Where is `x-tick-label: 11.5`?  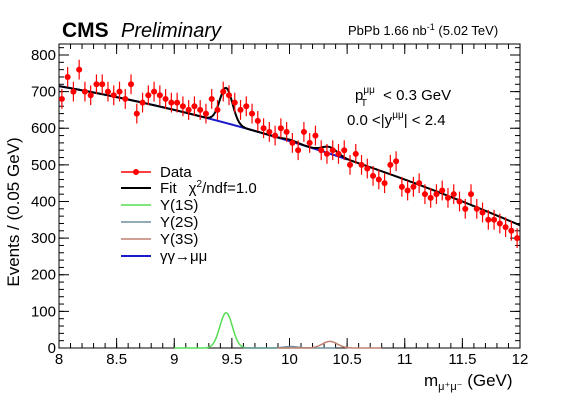
x-tick-label: 11.5 is located at coordinates (462, 359).